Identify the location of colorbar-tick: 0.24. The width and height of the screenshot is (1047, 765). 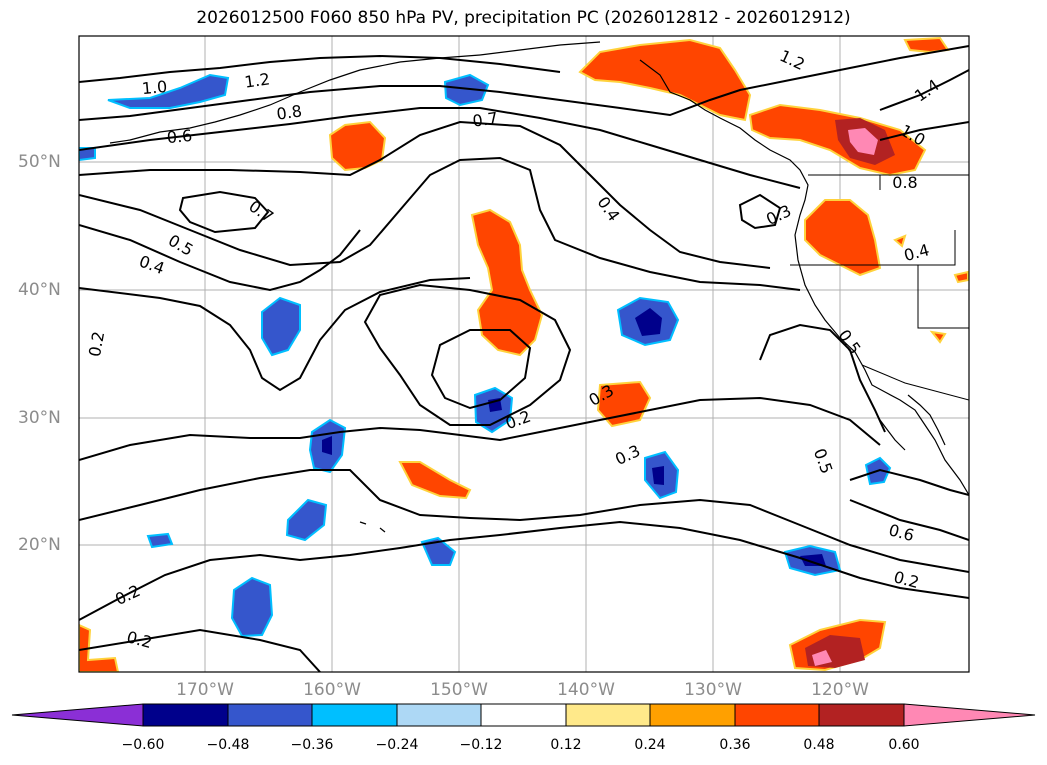
(650, 745).